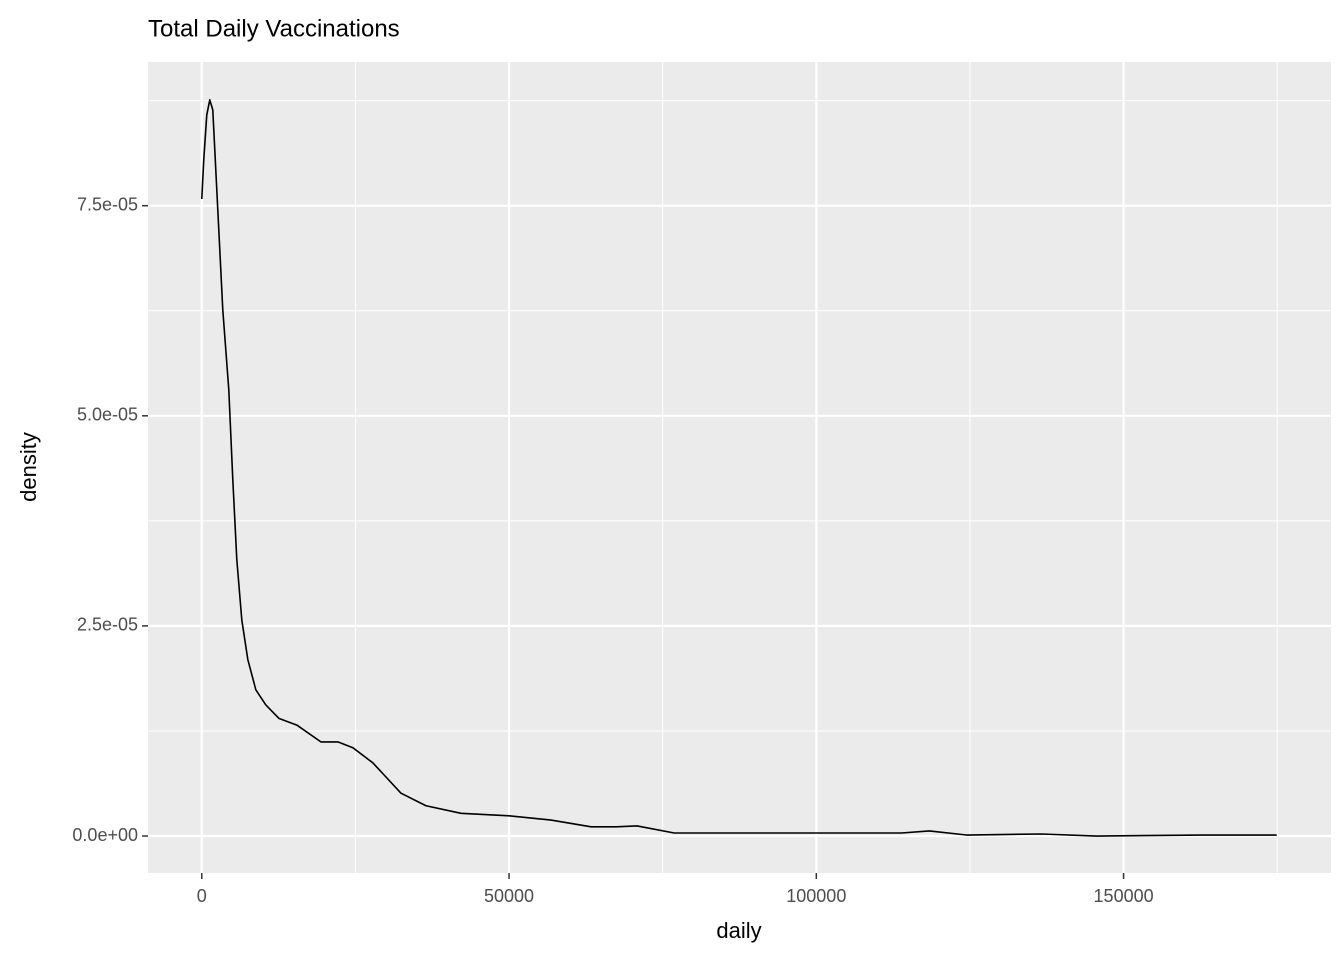  I want to click on x-tick-label: 0, so click(202, 896).